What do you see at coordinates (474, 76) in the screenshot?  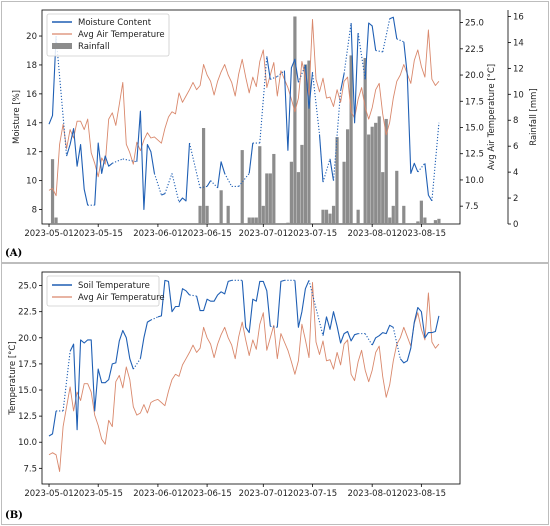 I see `y2-tick-label: 20.0` at bounding box center [474, 76].